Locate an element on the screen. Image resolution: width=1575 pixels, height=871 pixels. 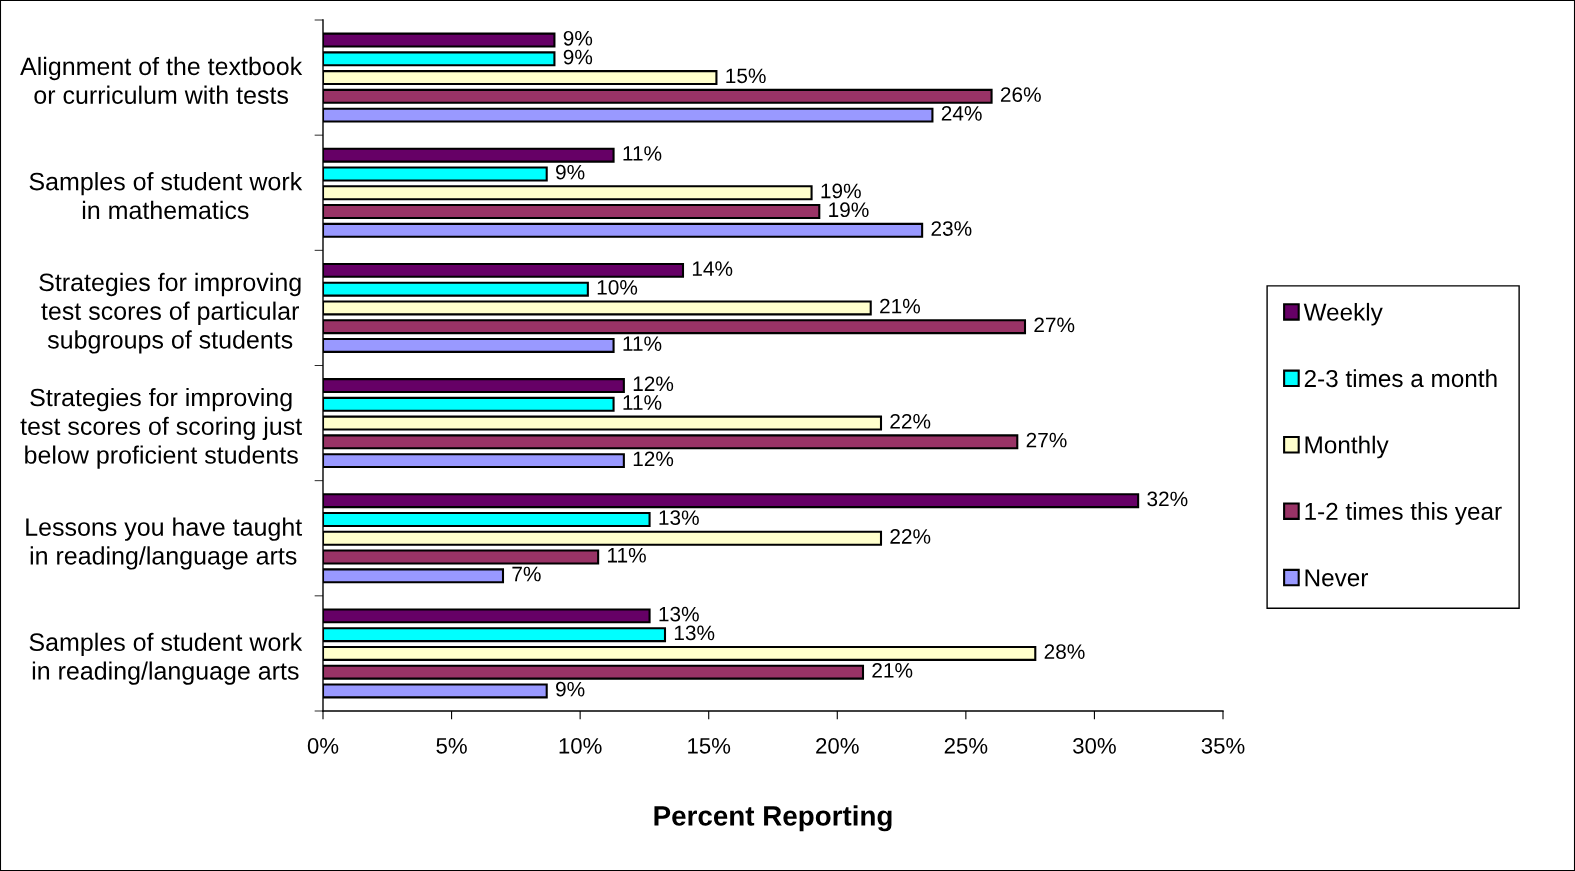
y-tick-label: Lessons you have taught in reading/language arts is located at coordinates (164, 543).